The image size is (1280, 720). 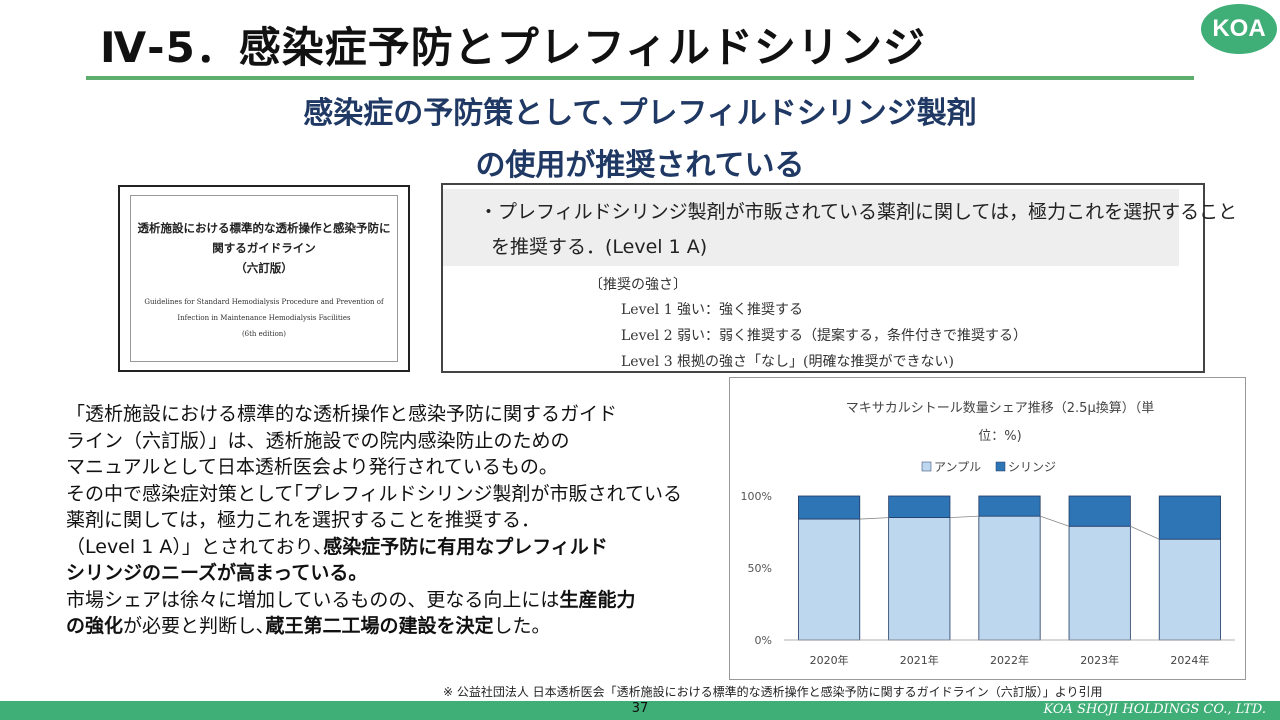 What do you see at coordinates (465, 546) in the screenshot?
I see `body-emphasis: 感染症予防に有用なプレフィルド` at bounding box center [465, 546].